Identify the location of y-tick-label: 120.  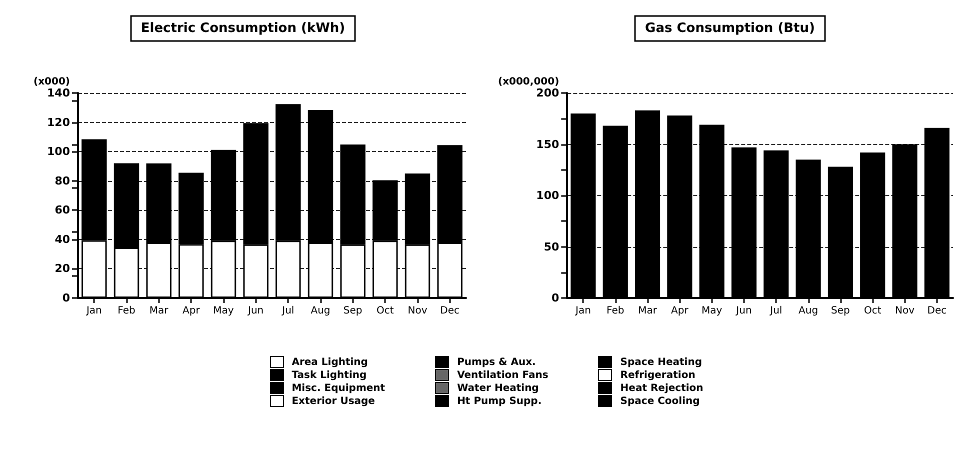
(58, 122).